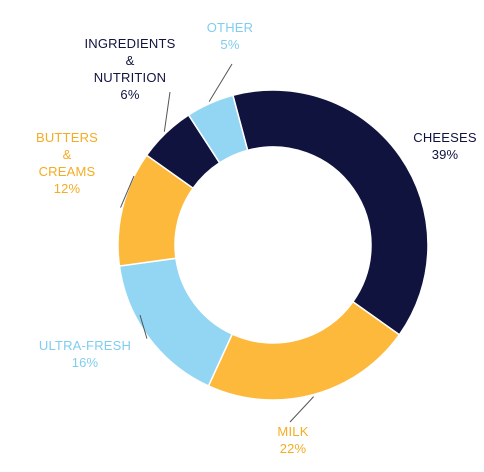 The height and width of the screenshot is (472, 484). I want to click on slice-milk, so click(304, 350).